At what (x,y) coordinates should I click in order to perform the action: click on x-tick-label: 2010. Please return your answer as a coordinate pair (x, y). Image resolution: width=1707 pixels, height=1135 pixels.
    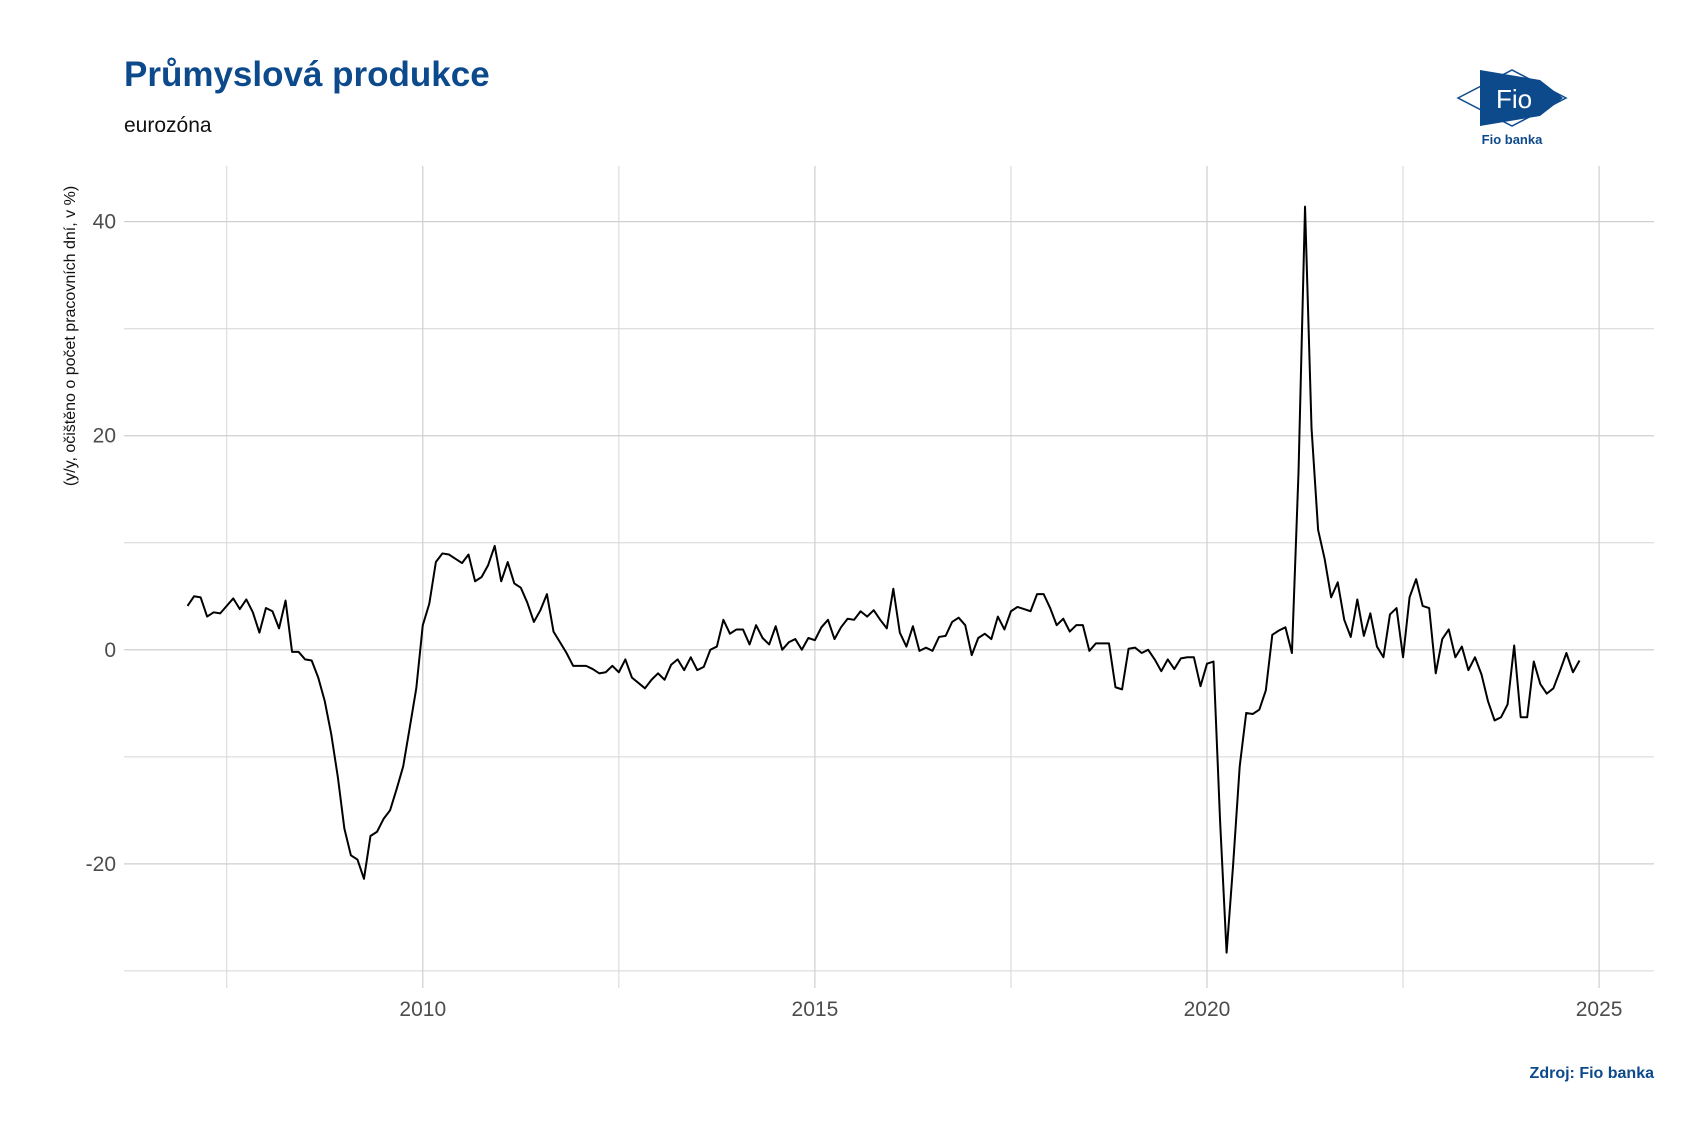
    Looking at the image, I should click on (422, 1009).